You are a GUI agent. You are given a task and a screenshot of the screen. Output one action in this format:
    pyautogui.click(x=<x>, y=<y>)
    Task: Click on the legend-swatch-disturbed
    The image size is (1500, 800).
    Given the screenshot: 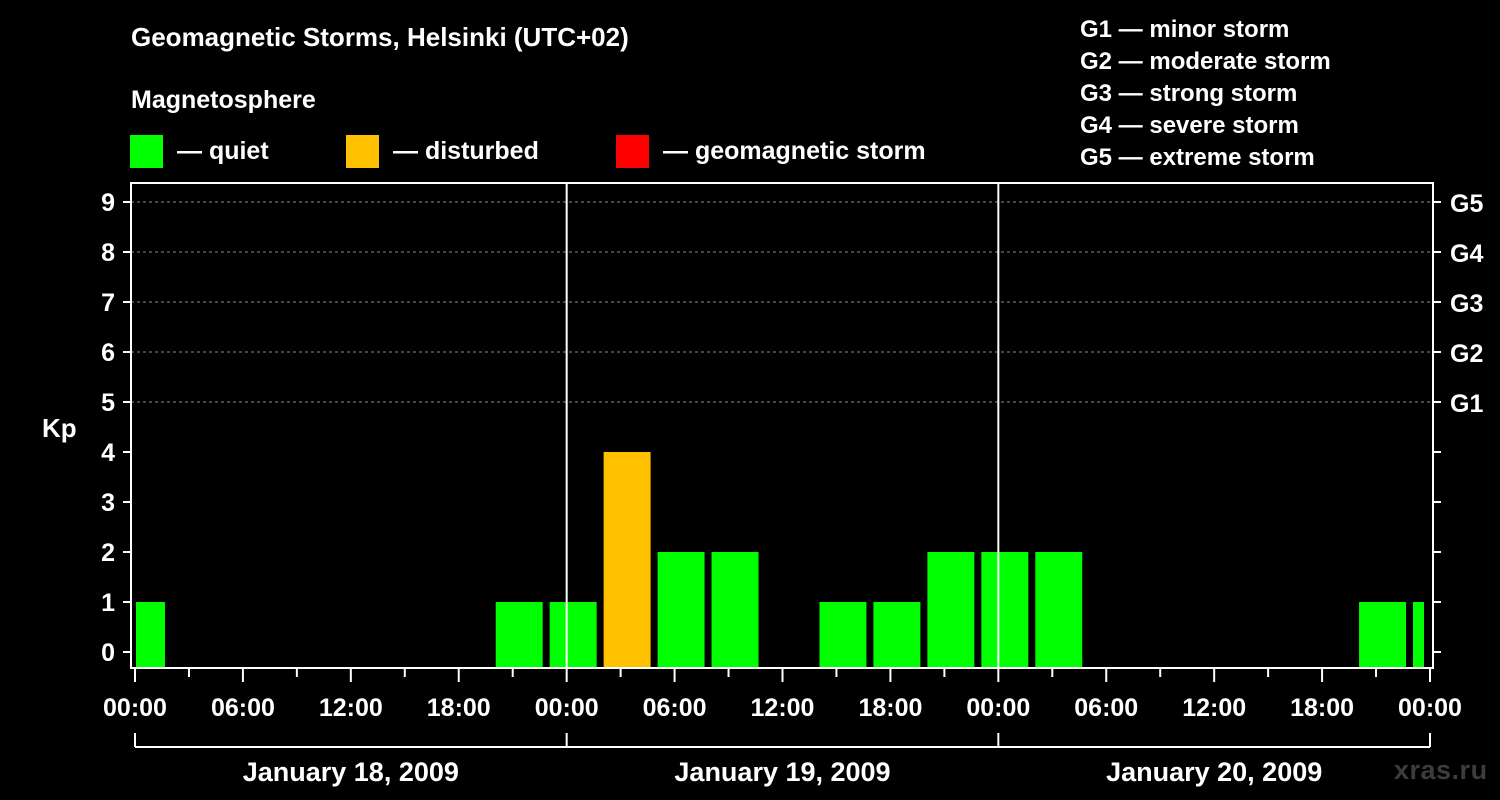 What is the action you would take?
    pyautogui.click(x=362, y=151)
    